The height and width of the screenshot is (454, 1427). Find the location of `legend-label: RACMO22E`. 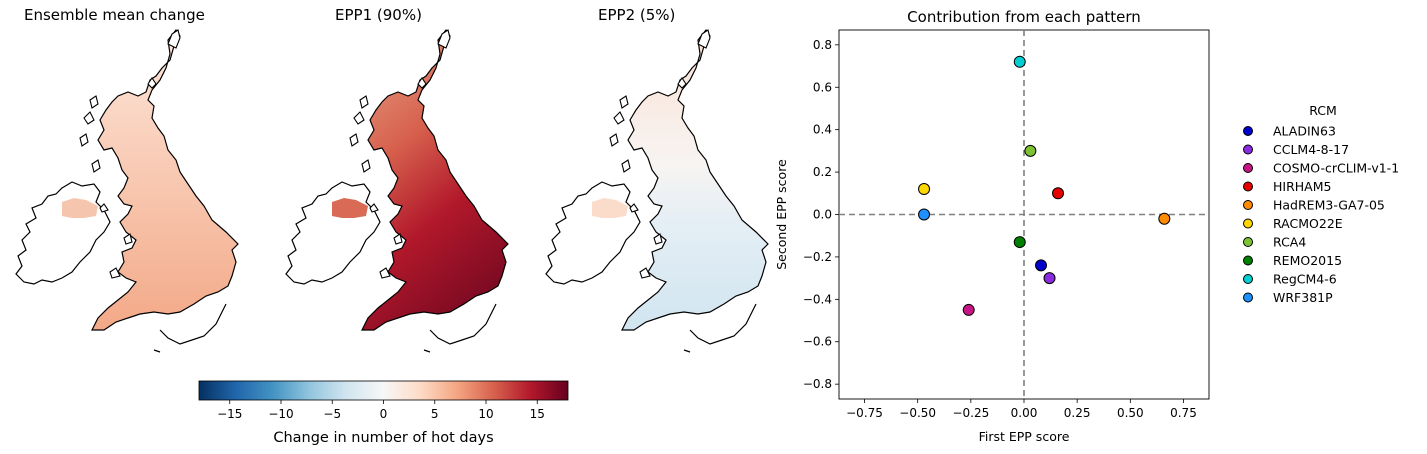

legend-label: RACMO22E is located at coordinates (1308, 223).